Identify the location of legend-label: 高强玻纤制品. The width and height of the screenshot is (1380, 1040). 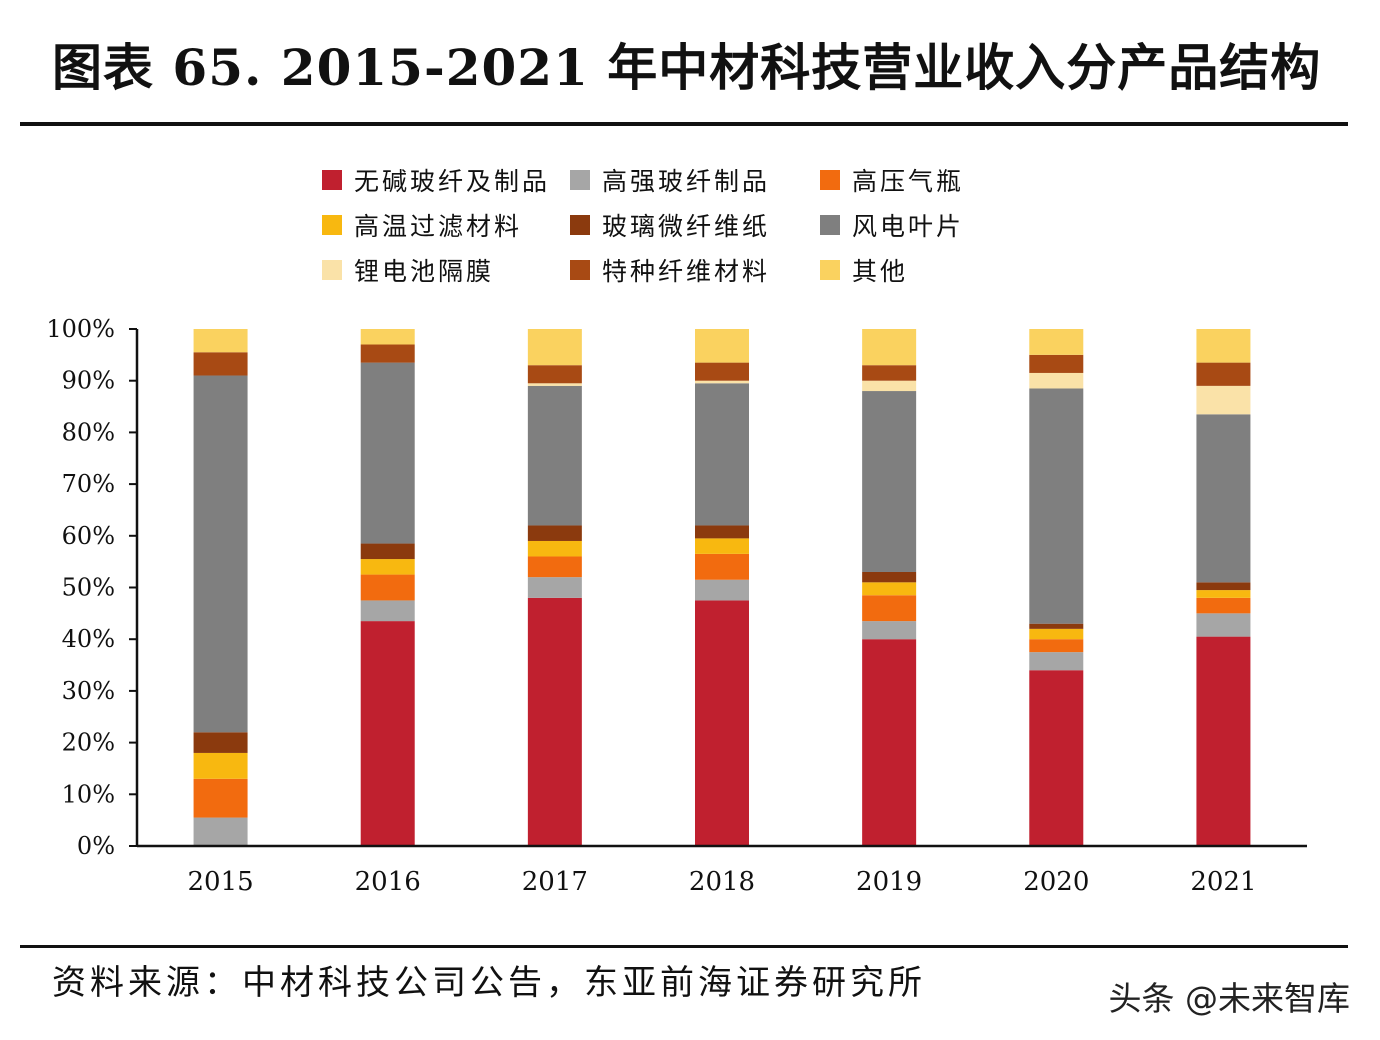
(686, 181).